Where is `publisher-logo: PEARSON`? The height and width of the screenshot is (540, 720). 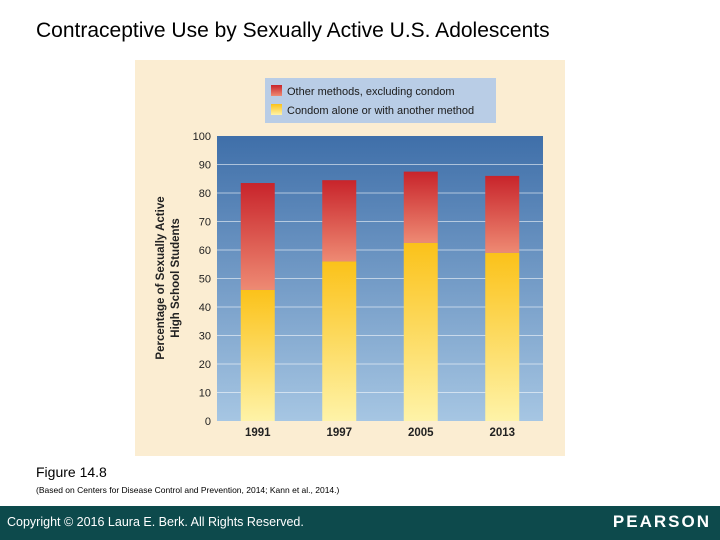 publisher-logo: PEARSON is located at coordinates (661, 521).